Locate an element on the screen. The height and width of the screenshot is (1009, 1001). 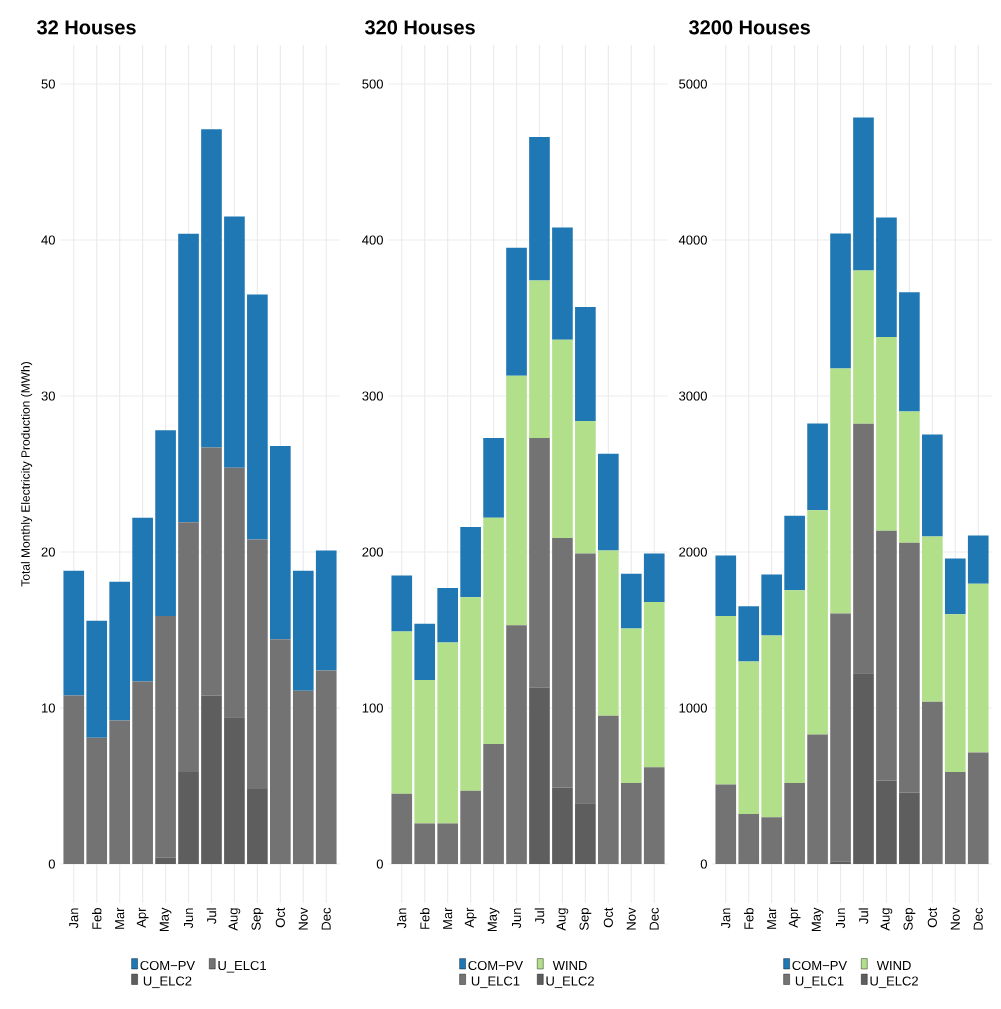
y-tick-label: 40 is located at coordinates (48, 240).